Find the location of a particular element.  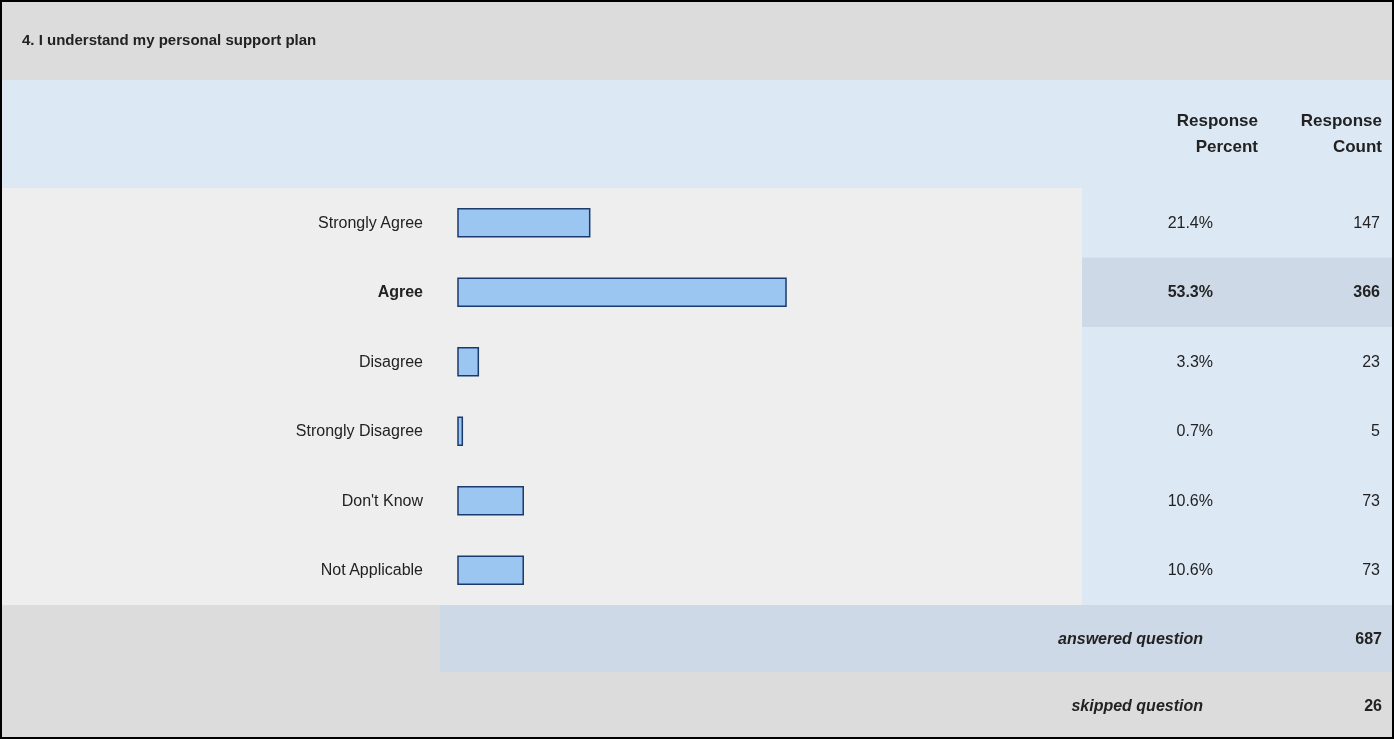

y-tick-label: Strongly Agree is located at coordinates (371, 222).